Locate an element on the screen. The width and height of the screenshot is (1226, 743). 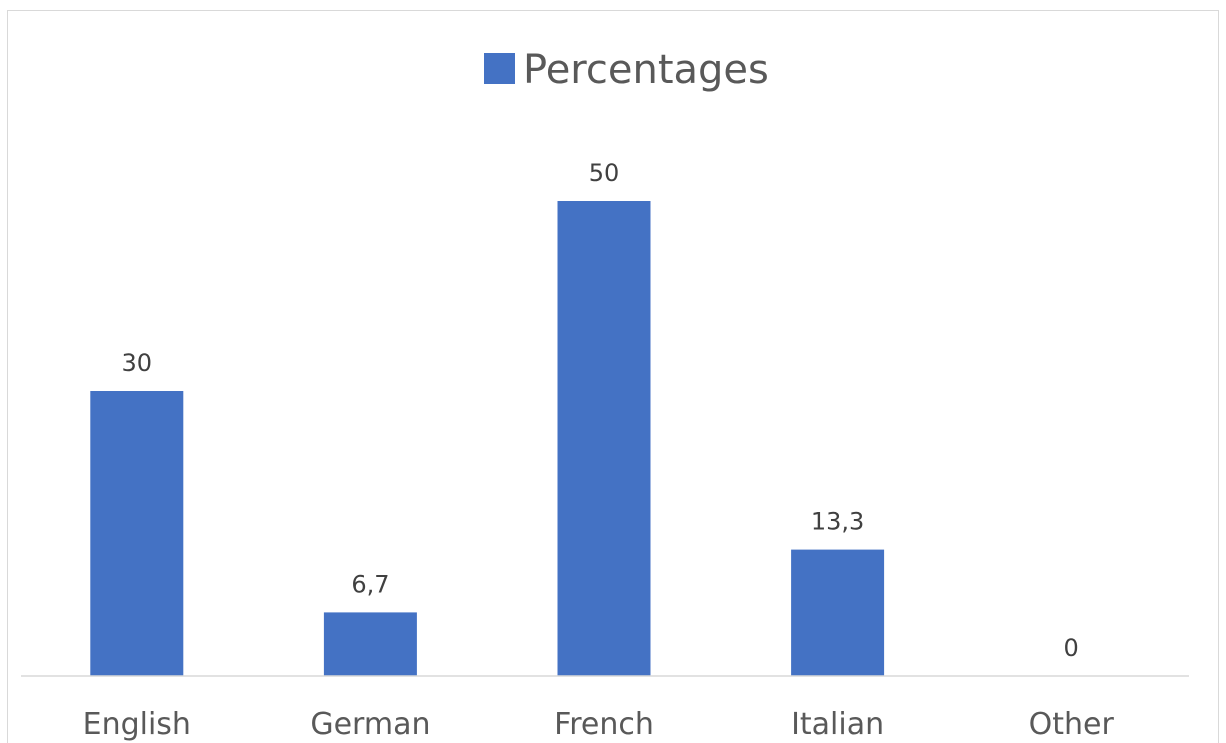
data-label-other: 0 is located at coordinates (1071, 648).